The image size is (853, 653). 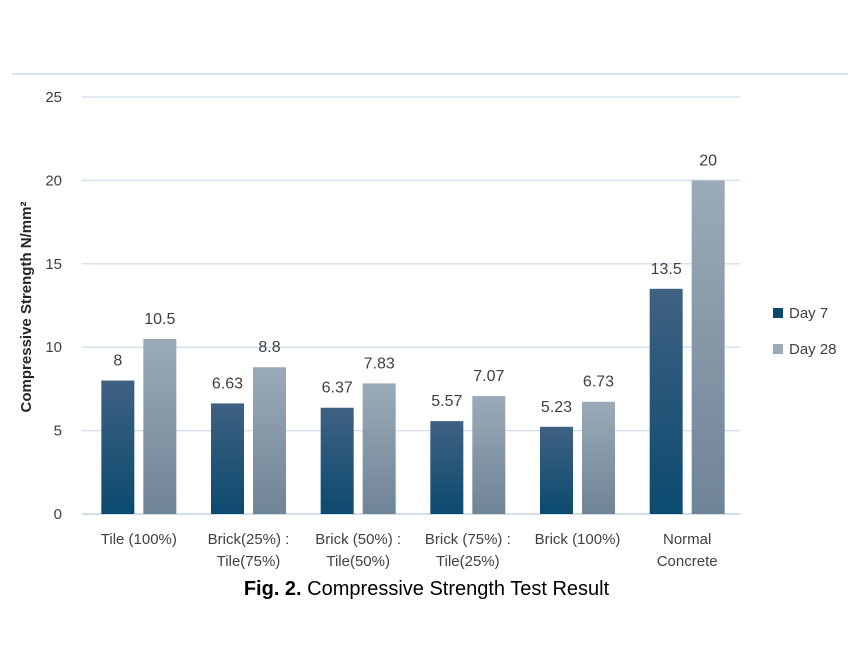 What do you see at coordinates (227, 383) in the screenshot?
I see `data-label: 6.63` at bounding box center [227, 383].